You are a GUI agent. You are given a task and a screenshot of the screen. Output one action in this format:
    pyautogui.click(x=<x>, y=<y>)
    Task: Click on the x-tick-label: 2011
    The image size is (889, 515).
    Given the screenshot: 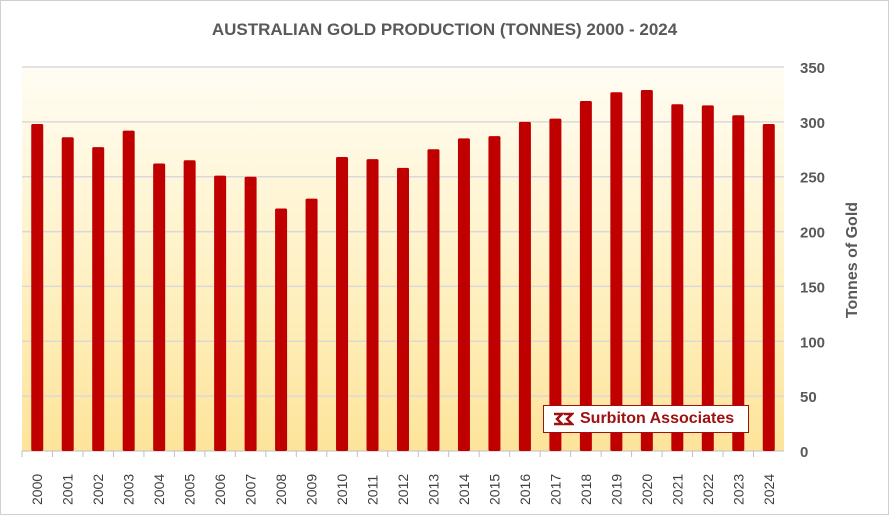 What is the action you would take?
    pyautogui.click(x=373, y=490)
    